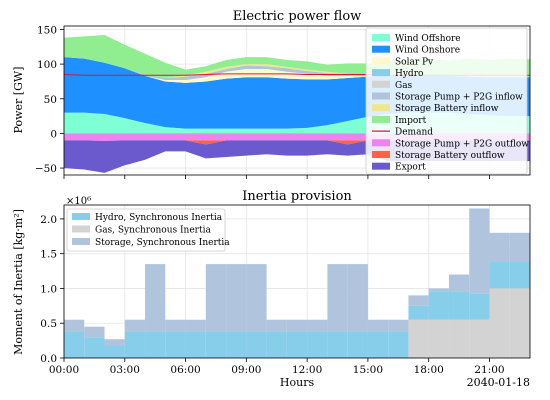 The width and height of the screenshot is (550, 400). What do you see at coordinates (81, 241) in the screenshot?
I see `inertia-legend-swatch-storage-synchronous-inertia` at bounding box center [81, 241].